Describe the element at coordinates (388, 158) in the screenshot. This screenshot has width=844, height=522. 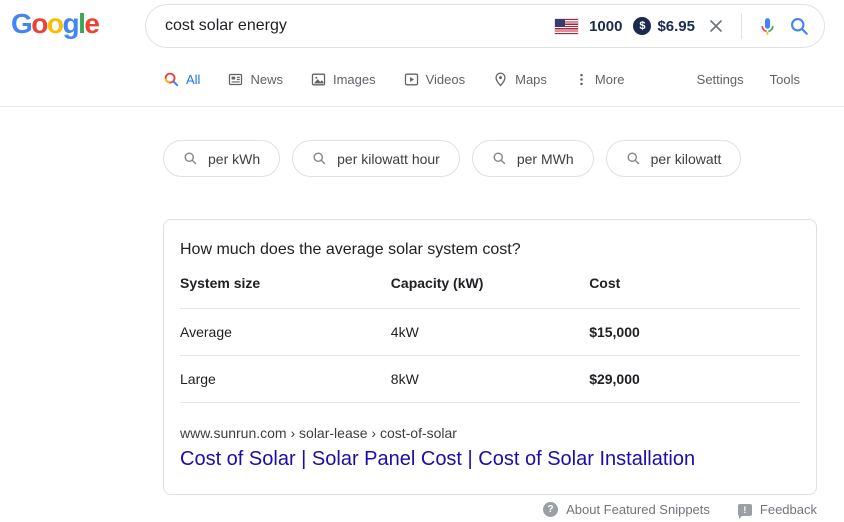
I see `chip-label: per kilowatt hour` at that location.